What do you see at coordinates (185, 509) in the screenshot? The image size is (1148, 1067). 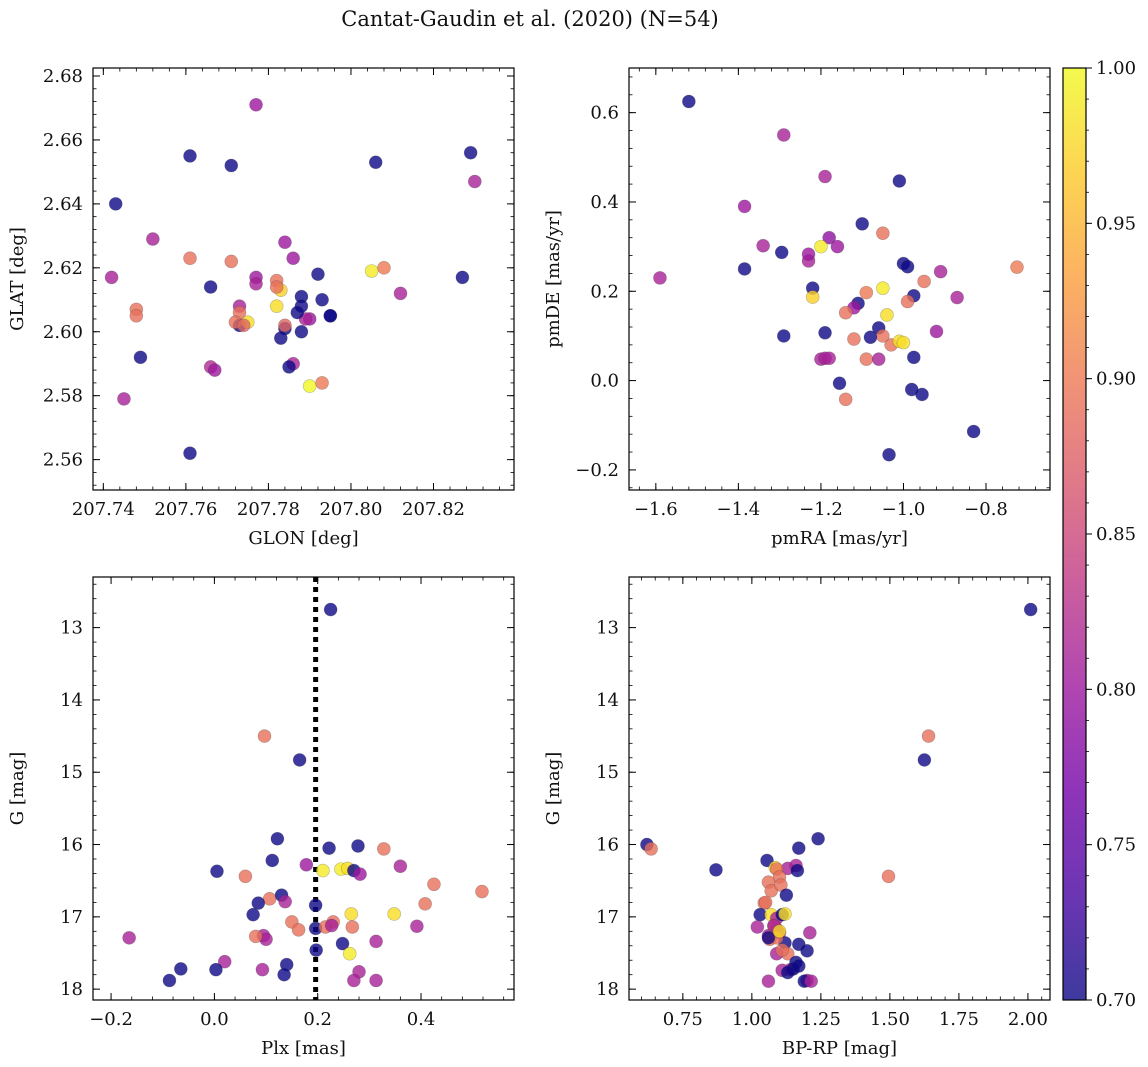 I see `x-tick-label: 207.76` at bounding box center [185, 509].